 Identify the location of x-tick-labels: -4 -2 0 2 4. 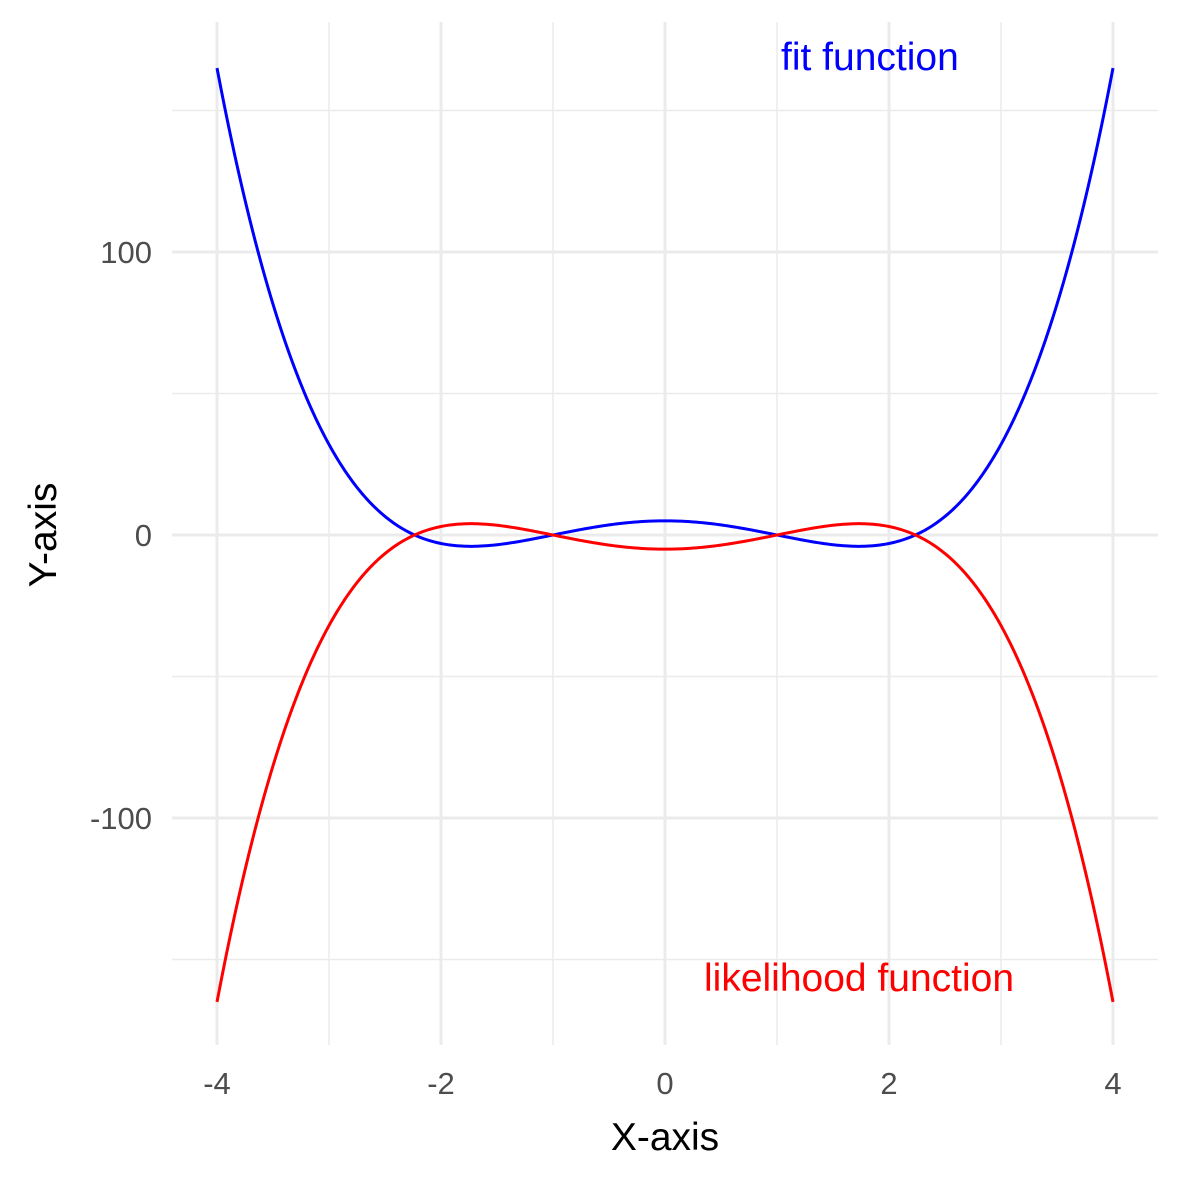
(662, 1083).